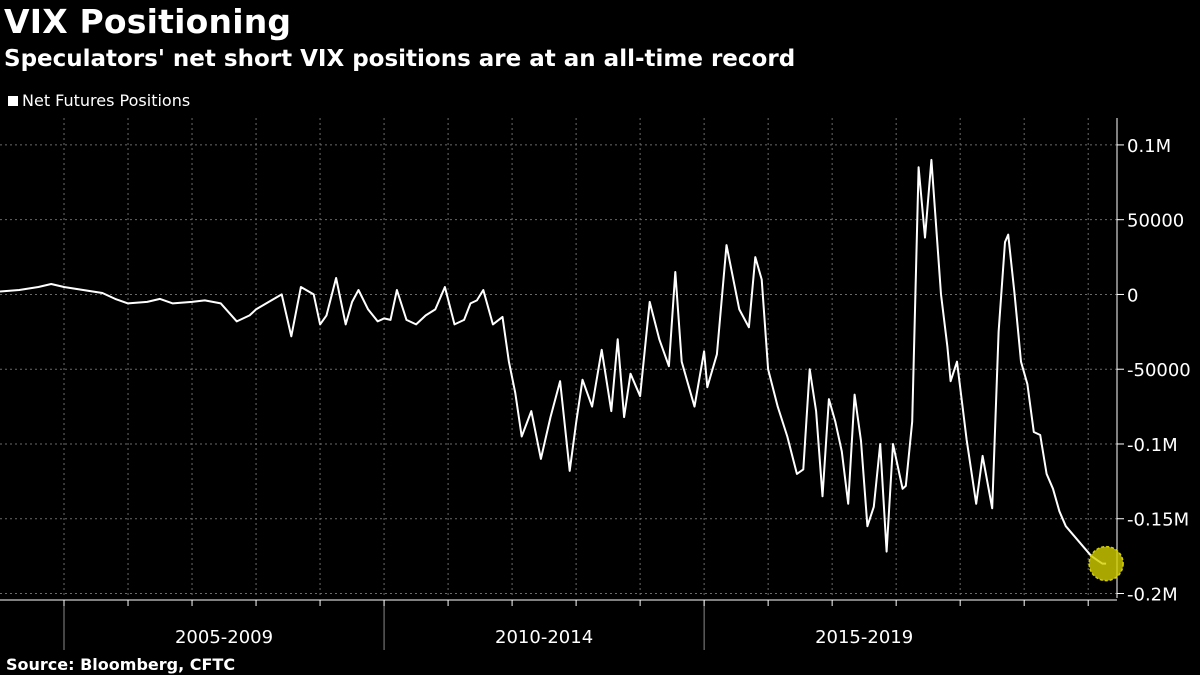 This screenshot has width=1200, height=675. What do you see at coordinates (148, 21) in the screenshot?
I see `chart-title: VIX Positioning` at bounding box center [148, 21].